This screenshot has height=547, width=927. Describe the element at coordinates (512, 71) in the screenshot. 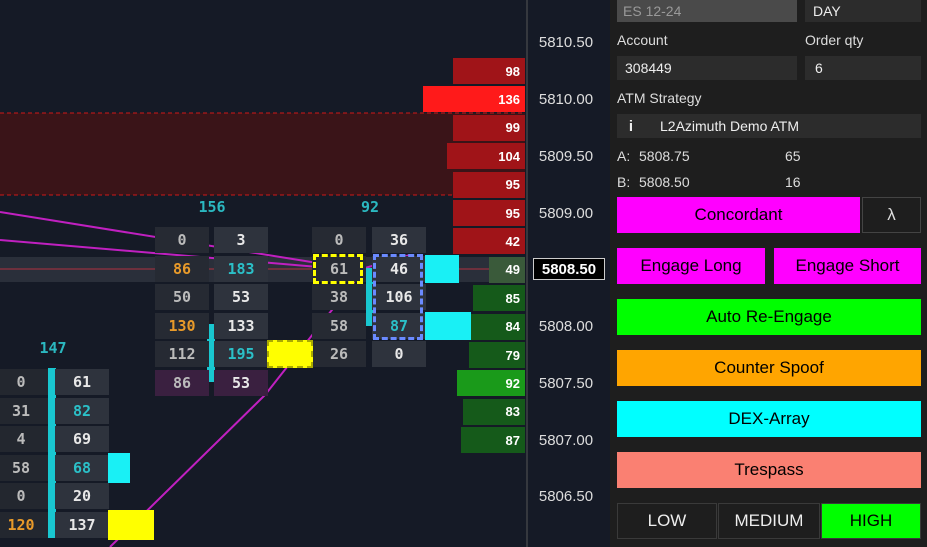

I see `ladder-size: 98` at that location.